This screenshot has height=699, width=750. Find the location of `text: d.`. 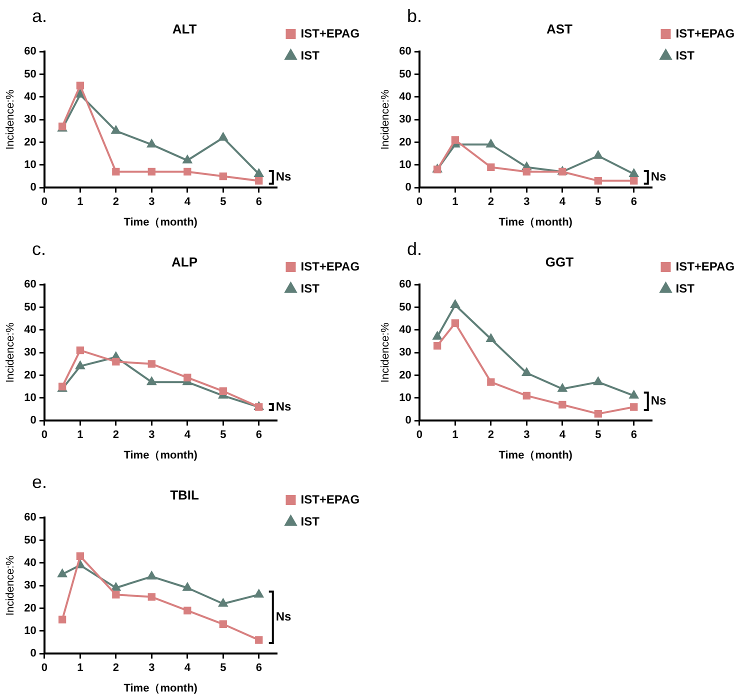

text: d. is located at coordinates (414, 248).